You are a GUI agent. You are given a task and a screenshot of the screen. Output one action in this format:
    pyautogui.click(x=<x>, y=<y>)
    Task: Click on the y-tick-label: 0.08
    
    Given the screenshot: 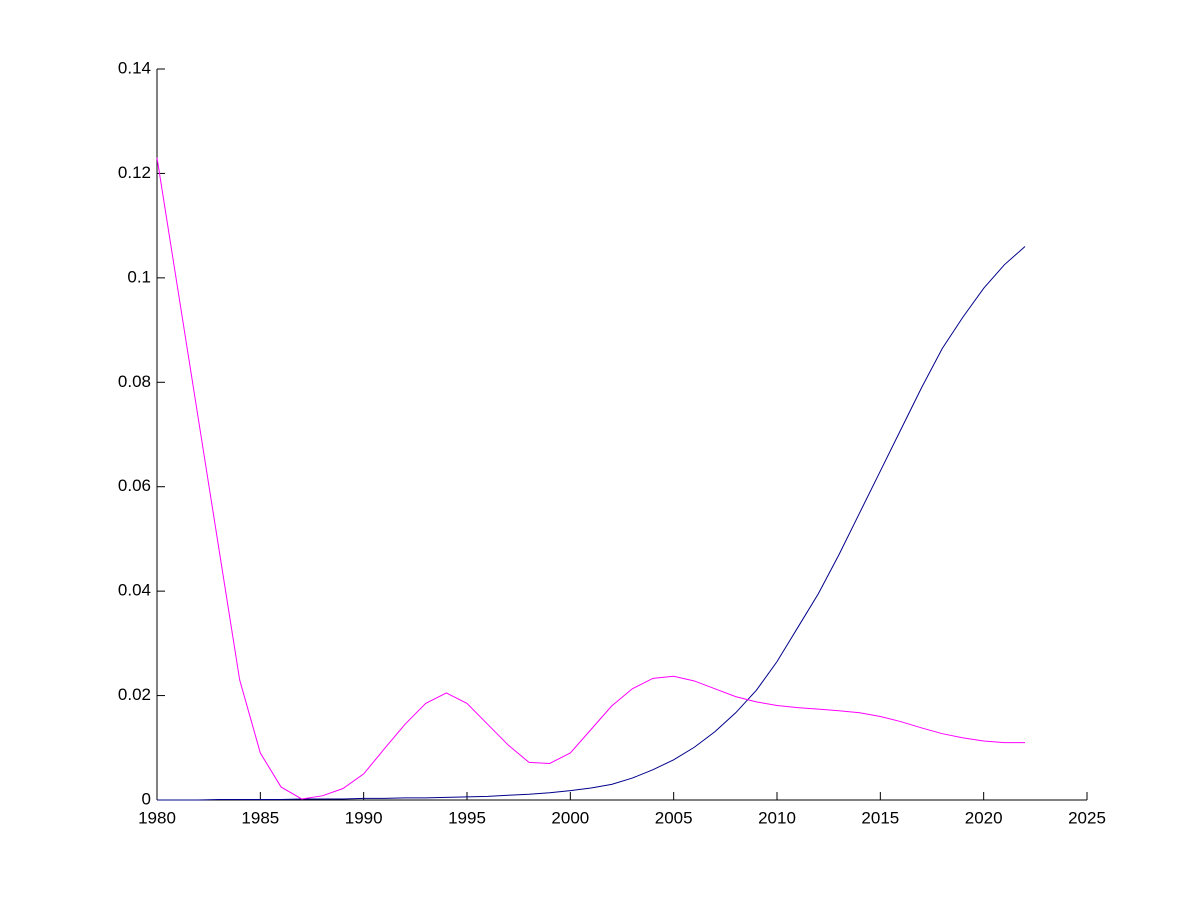 What is the action you would take?
    pyautogui.click(x=134, y=381)
    